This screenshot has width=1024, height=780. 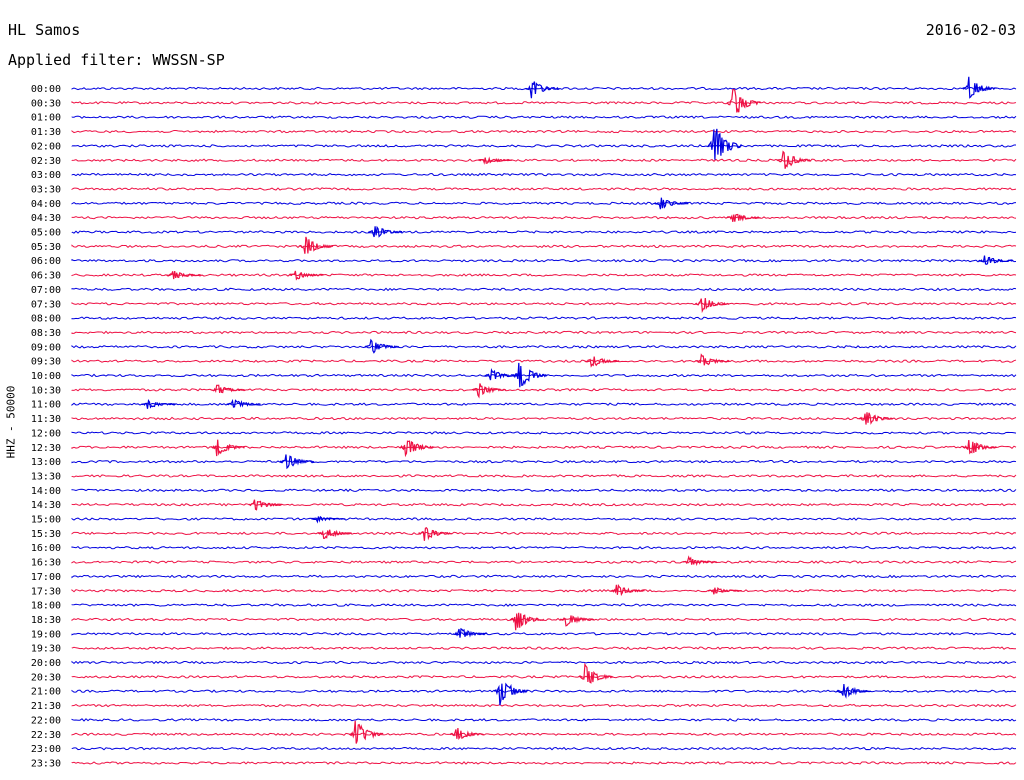 I want to click on row-time-label: 17:30, so click(x=46, y=591).